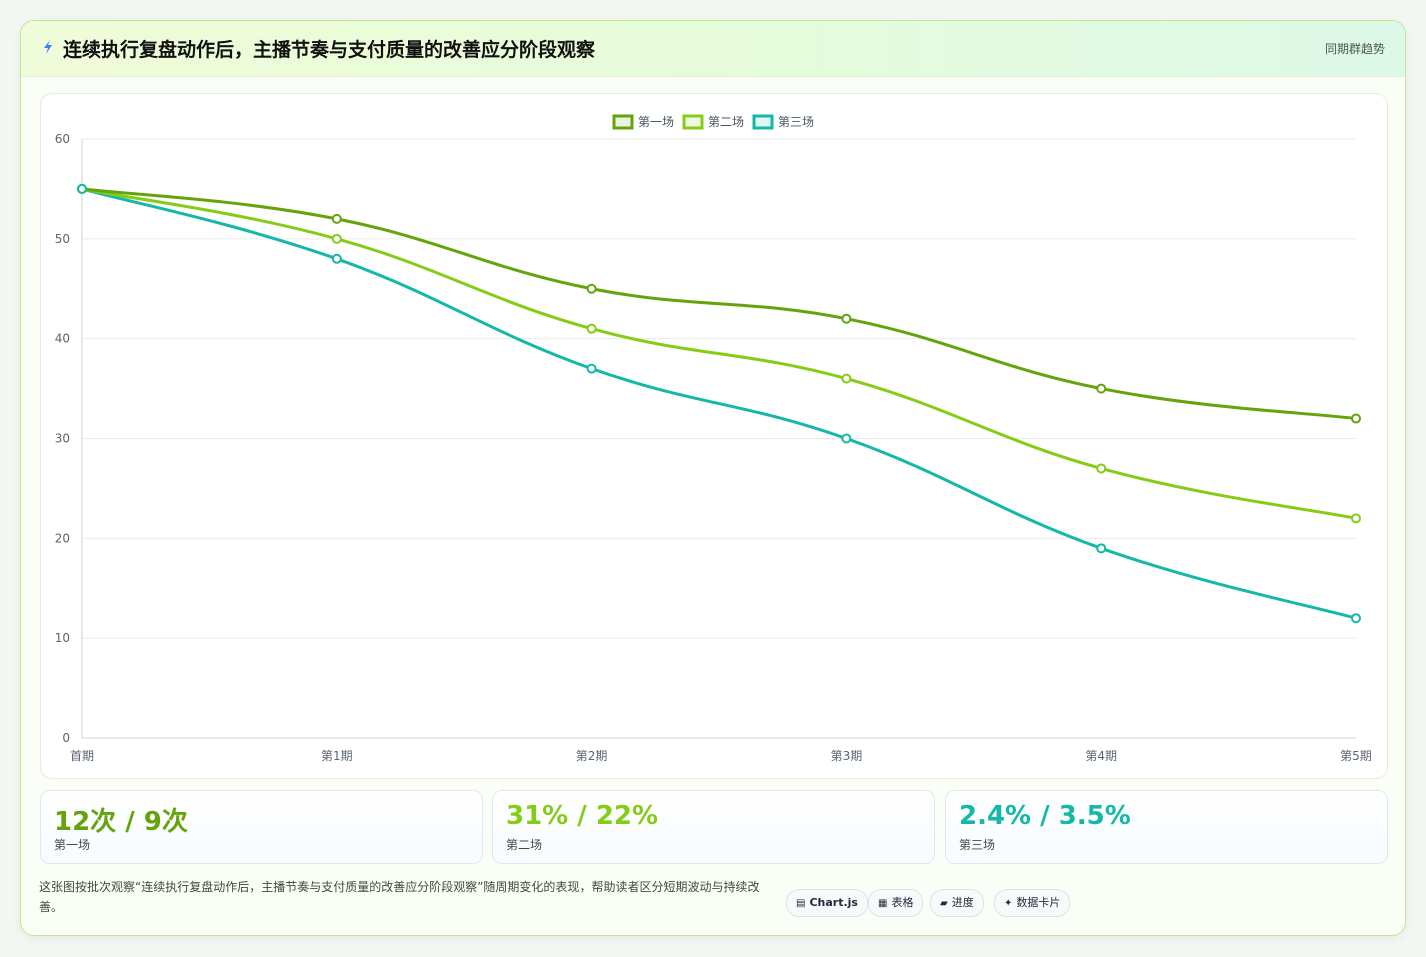 The width and height of the screenshot is (1426, 957). I want to click on x-tick-label: 第1期, so click(337, 756).